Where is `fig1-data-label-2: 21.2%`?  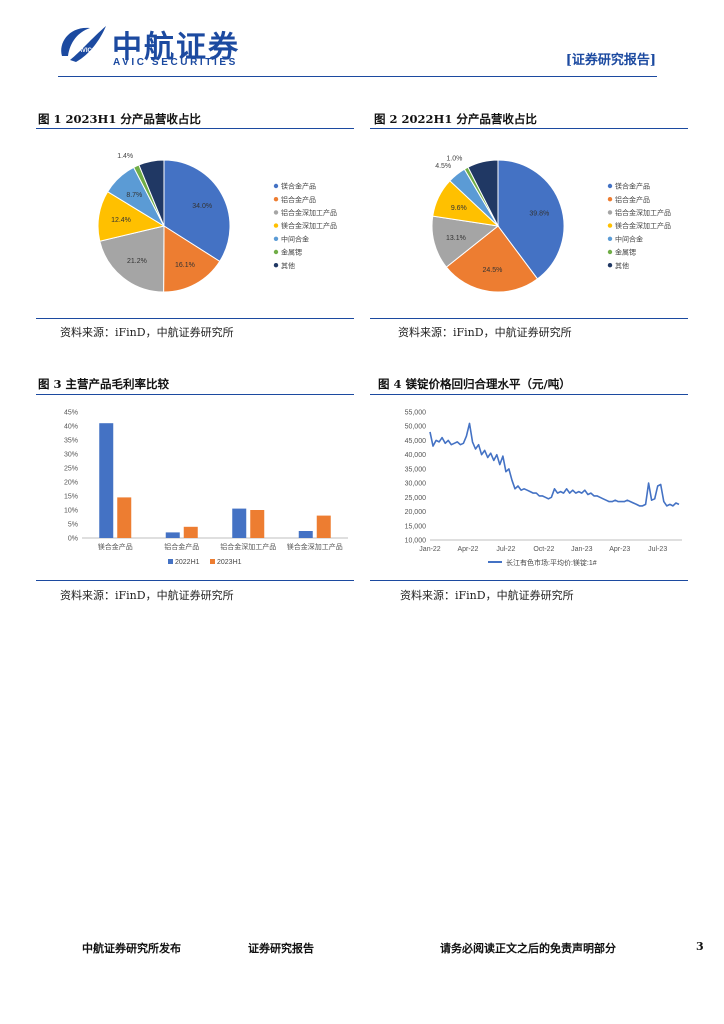
fig1-data-label-2: 21.2% is located at coordinates (137, 261).